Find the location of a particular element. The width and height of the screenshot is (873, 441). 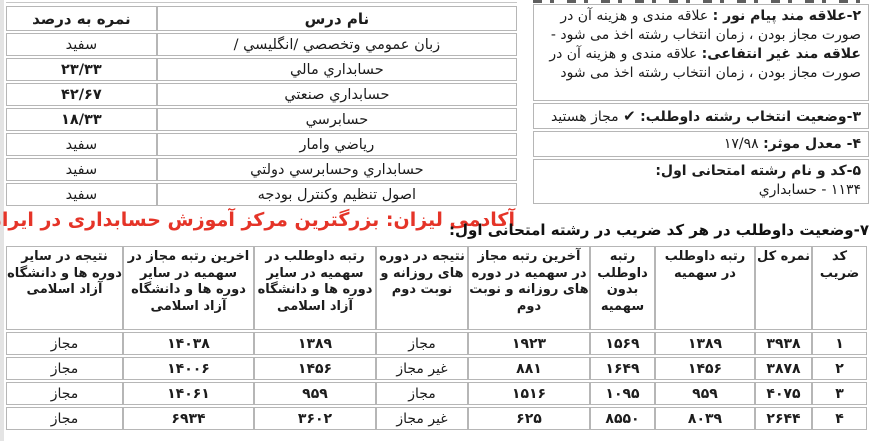

result-cell: ۸۰۳۹ is located at coordinates (705, 418).